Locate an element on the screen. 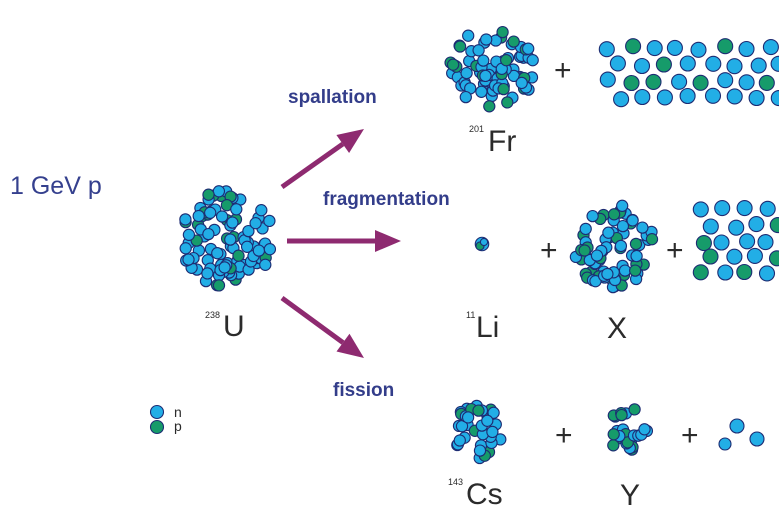 Image resolution: width=779 pixels, height=512 pixels. uranium-symbol: U is located at coordinates (234, 327).